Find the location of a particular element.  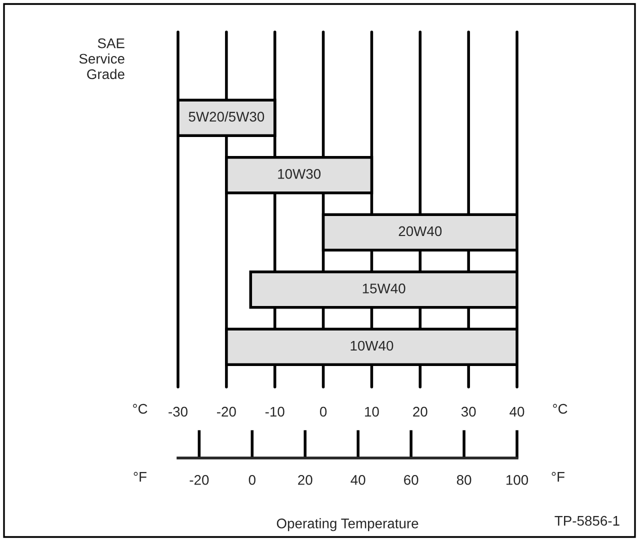

y-tick-label: 5W20/5W30 is located at coordinates (226, 116).